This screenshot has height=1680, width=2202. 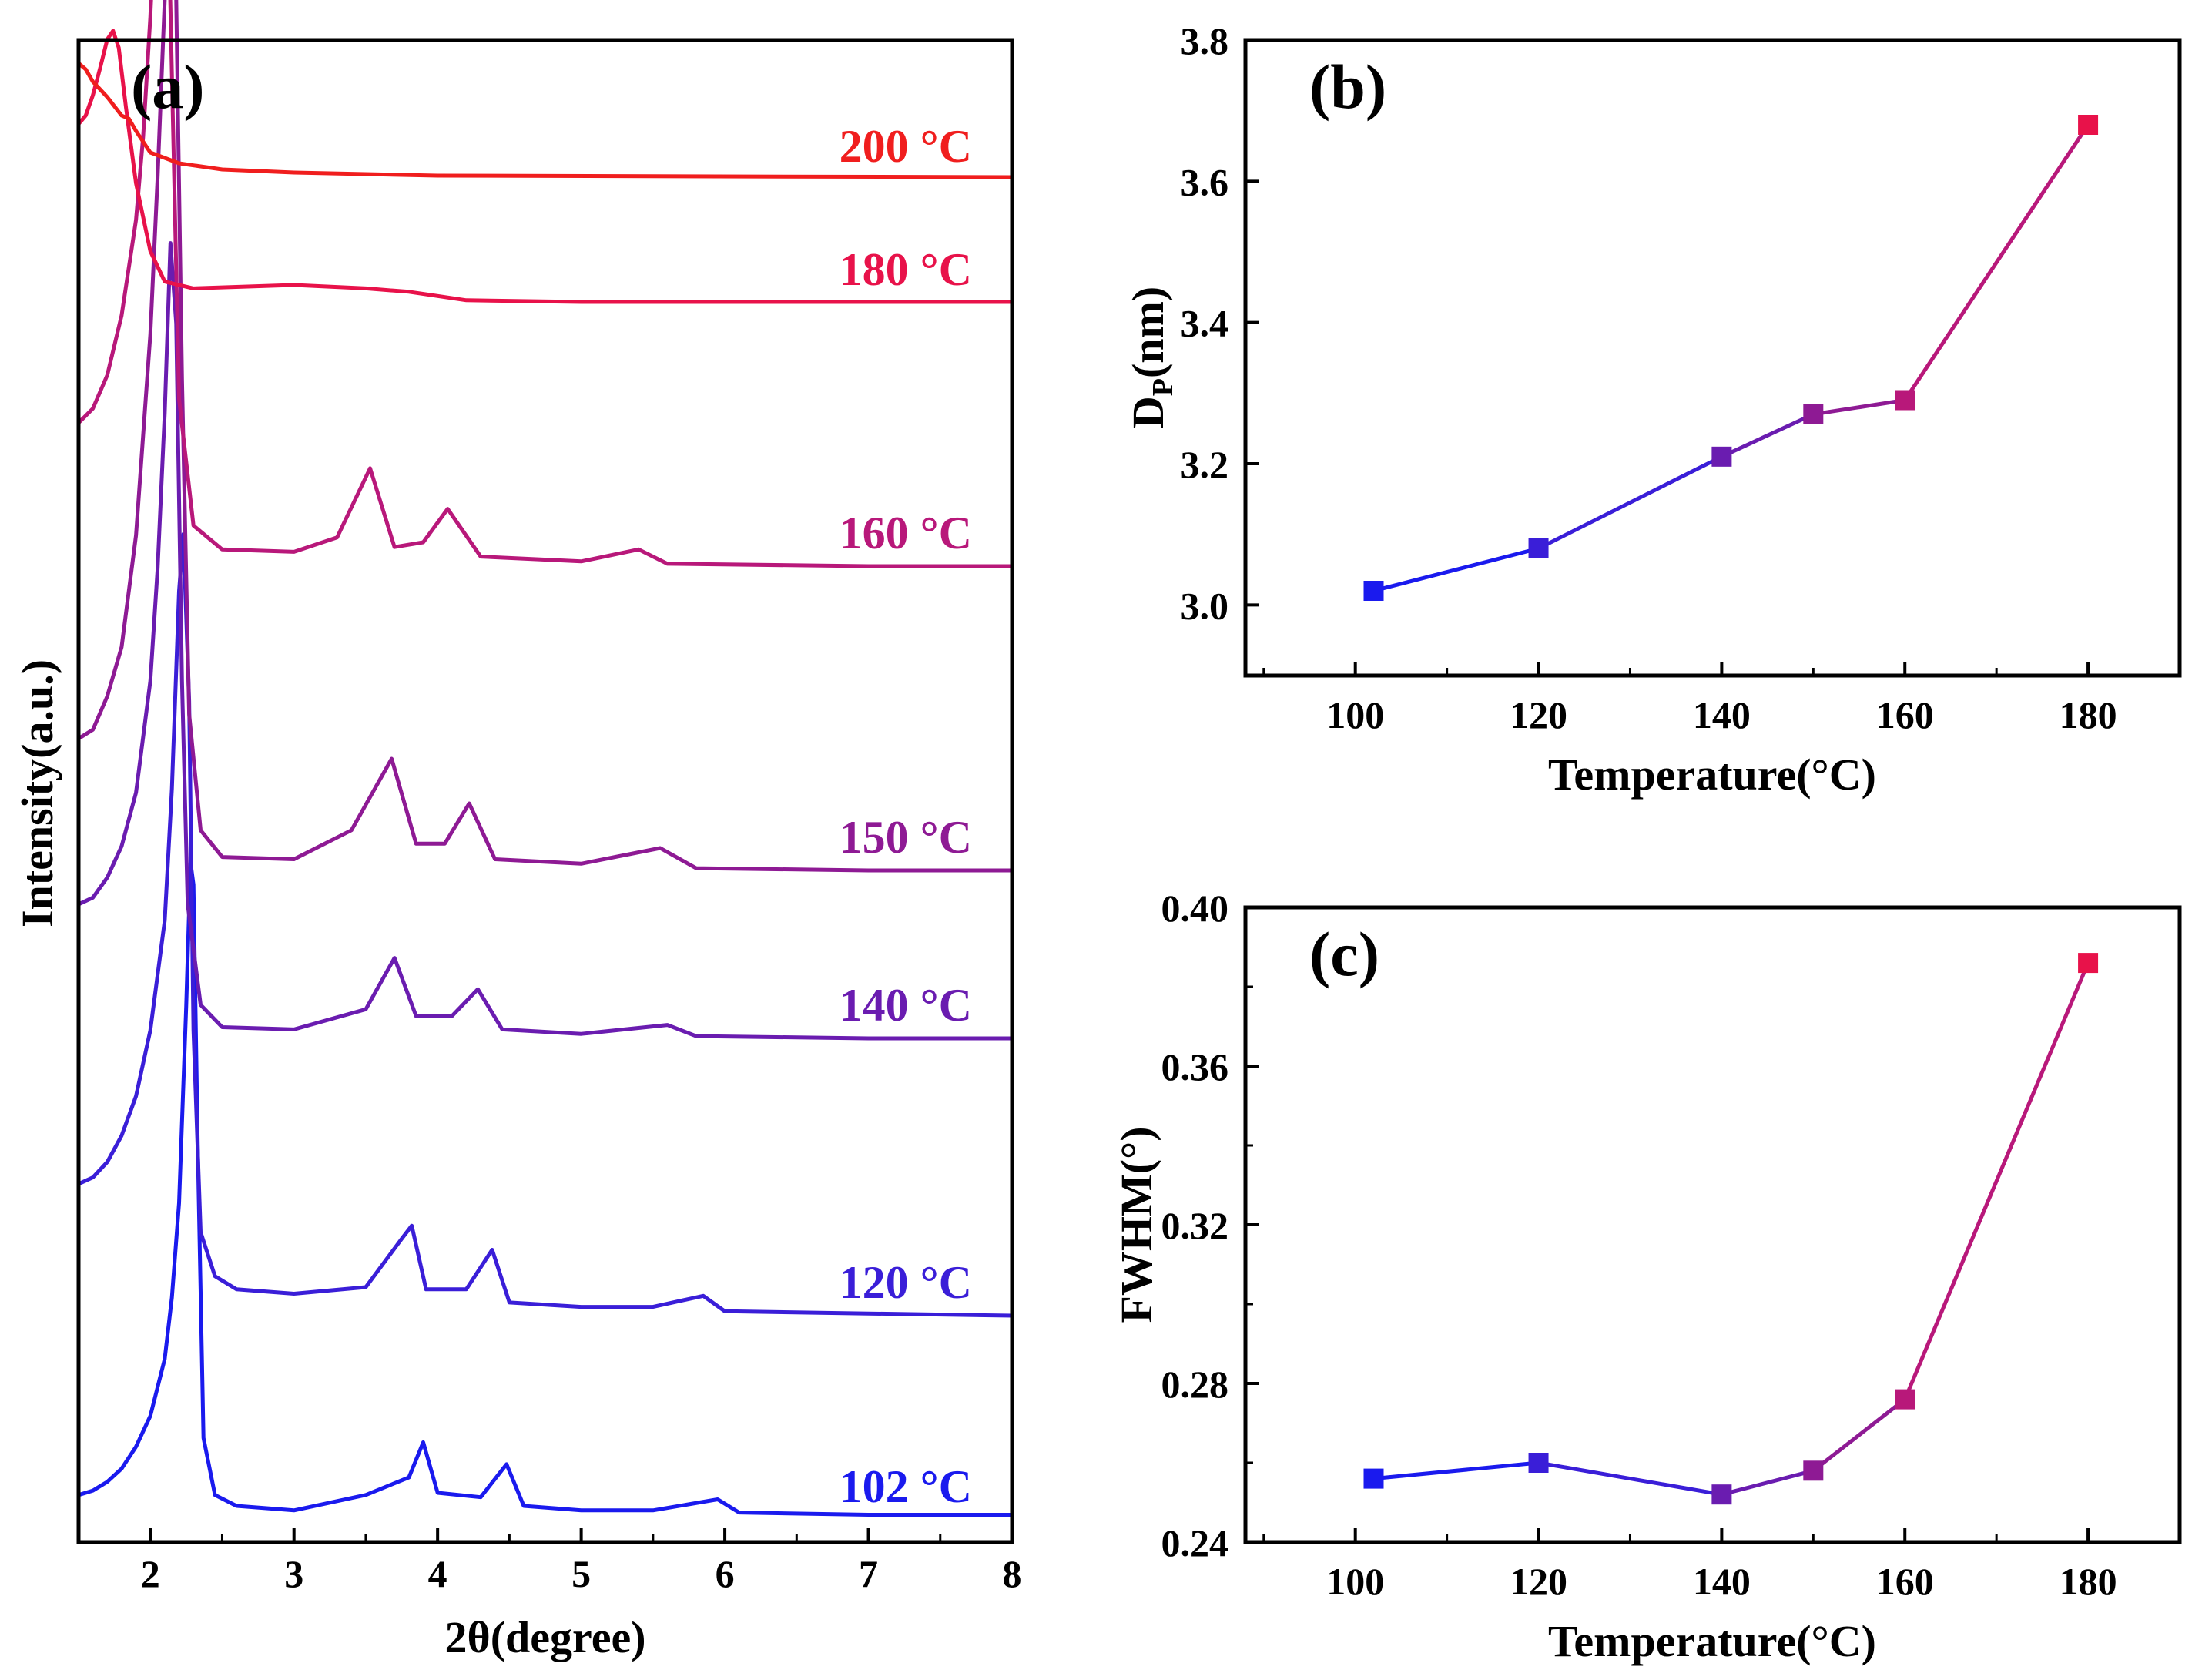 What do you see at coordinates (1195, 909) in the screenshot?
I see `y-tick-label: 0.40` at bounding box center [1195, 909].